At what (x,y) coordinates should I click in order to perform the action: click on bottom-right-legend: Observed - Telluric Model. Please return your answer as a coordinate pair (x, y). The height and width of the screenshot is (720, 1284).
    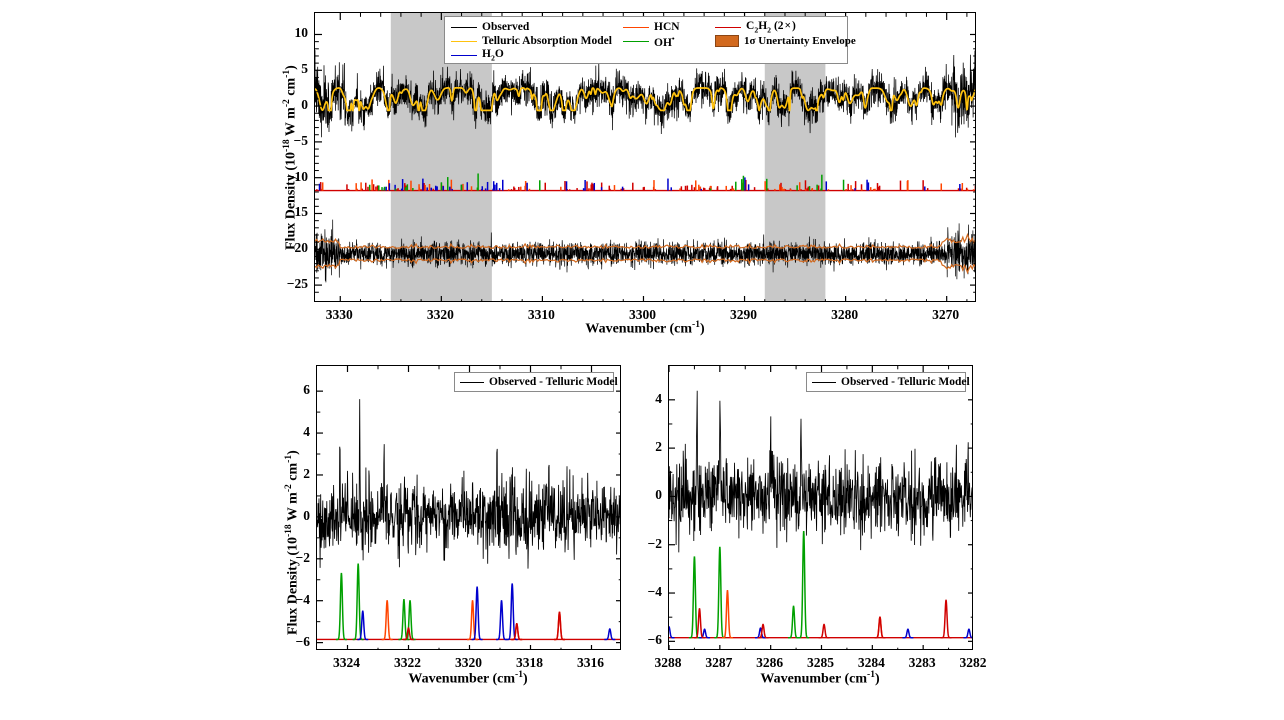
    Looking at the image, I should click on (888, 382).